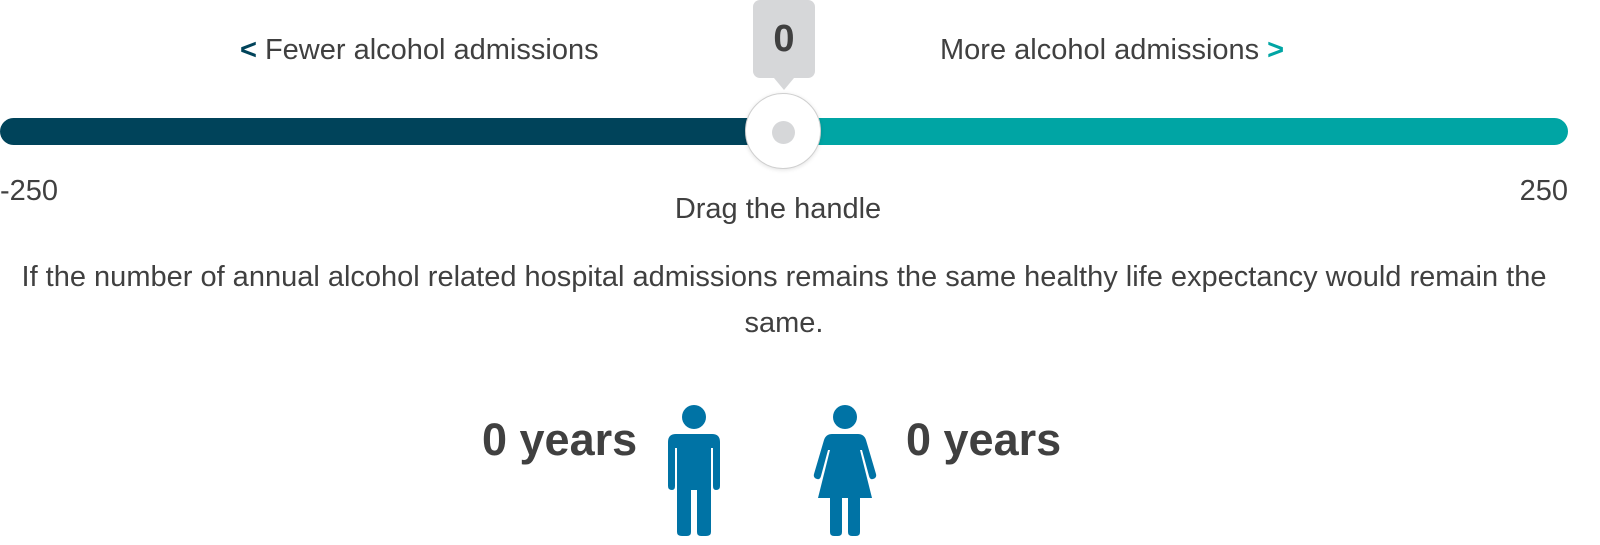  Describe the element at coordinates (431, 50) in the screenshot. I see `fewer-admissions-text: Fewer alcohol admissions` at that location.